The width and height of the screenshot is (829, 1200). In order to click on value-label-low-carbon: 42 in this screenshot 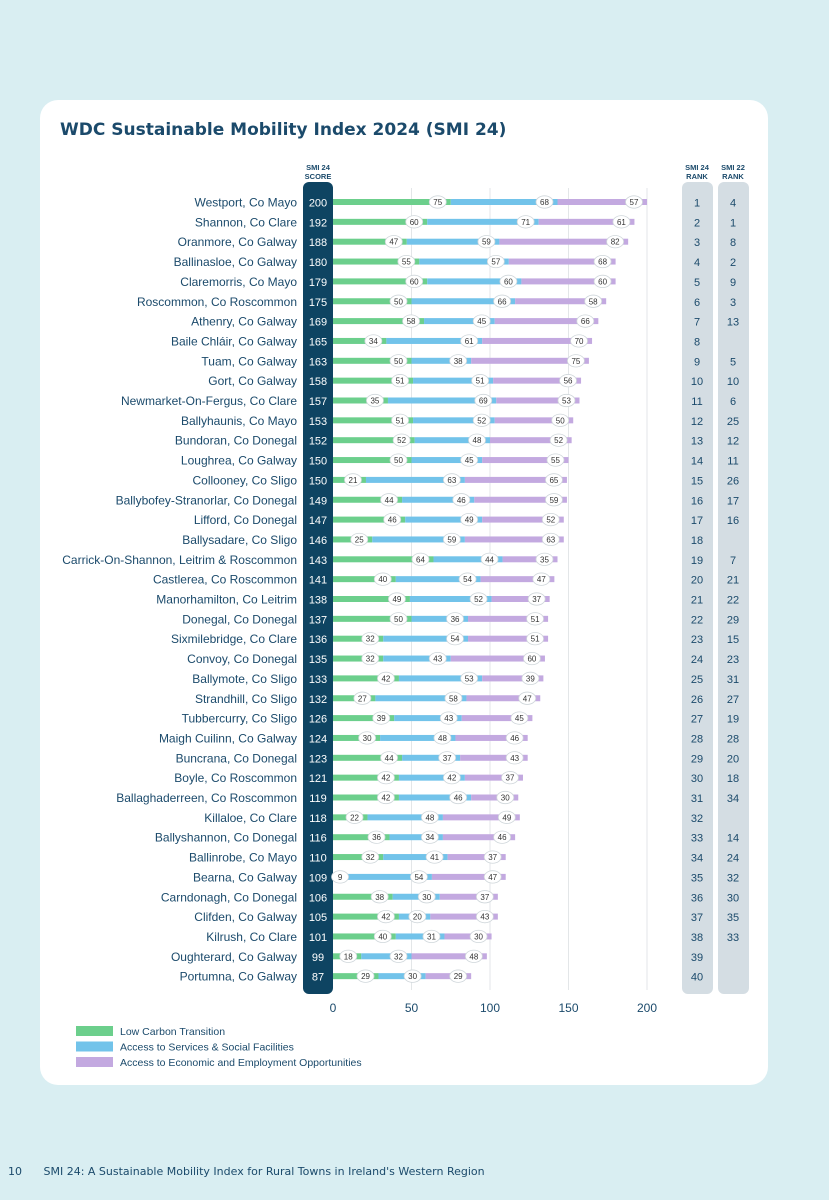, I will do `click(385, 917)`.